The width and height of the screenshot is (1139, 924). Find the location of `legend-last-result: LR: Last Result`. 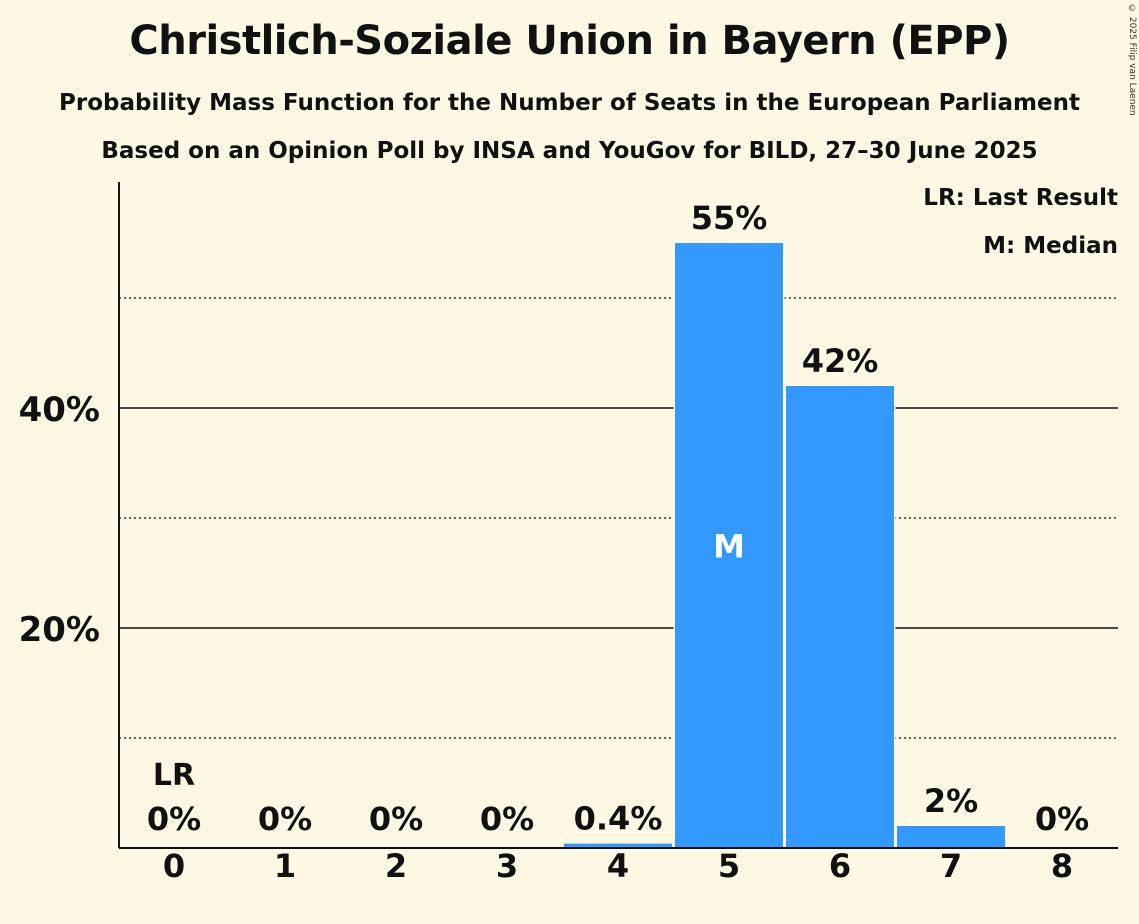

legend-last-result: LR: Last Result is located at coordinates (1020, 198).